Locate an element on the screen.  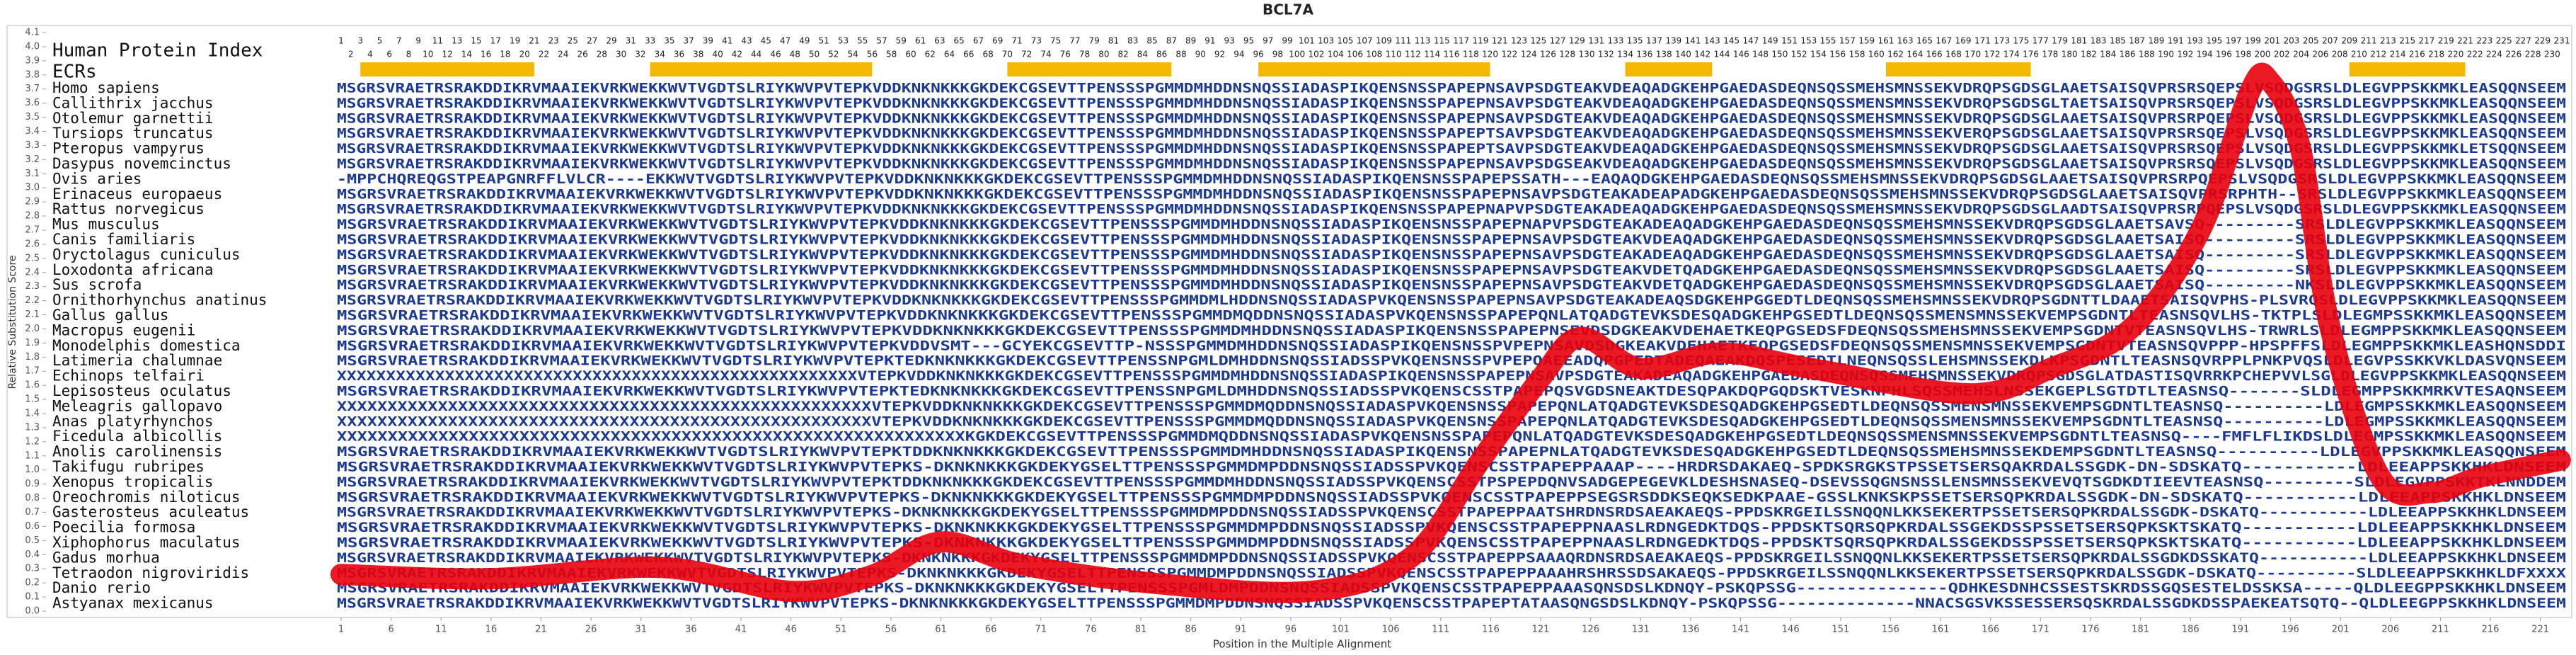
protein-index-number: 143 is located at coordinates (1712, 41).